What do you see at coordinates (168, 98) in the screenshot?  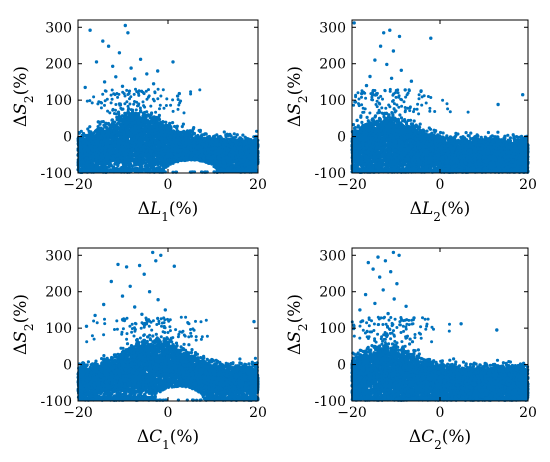 I see `scatter-points` at bounding box center [168, 98].